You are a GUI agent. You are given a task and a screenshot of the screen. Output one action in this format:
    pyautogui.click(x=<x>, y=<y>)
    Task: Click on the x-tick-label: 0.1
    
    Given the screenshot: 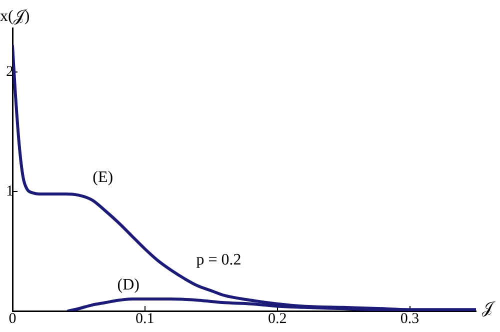 What is the action you would take?
    pyautogui.click(x=145, y=318)
    